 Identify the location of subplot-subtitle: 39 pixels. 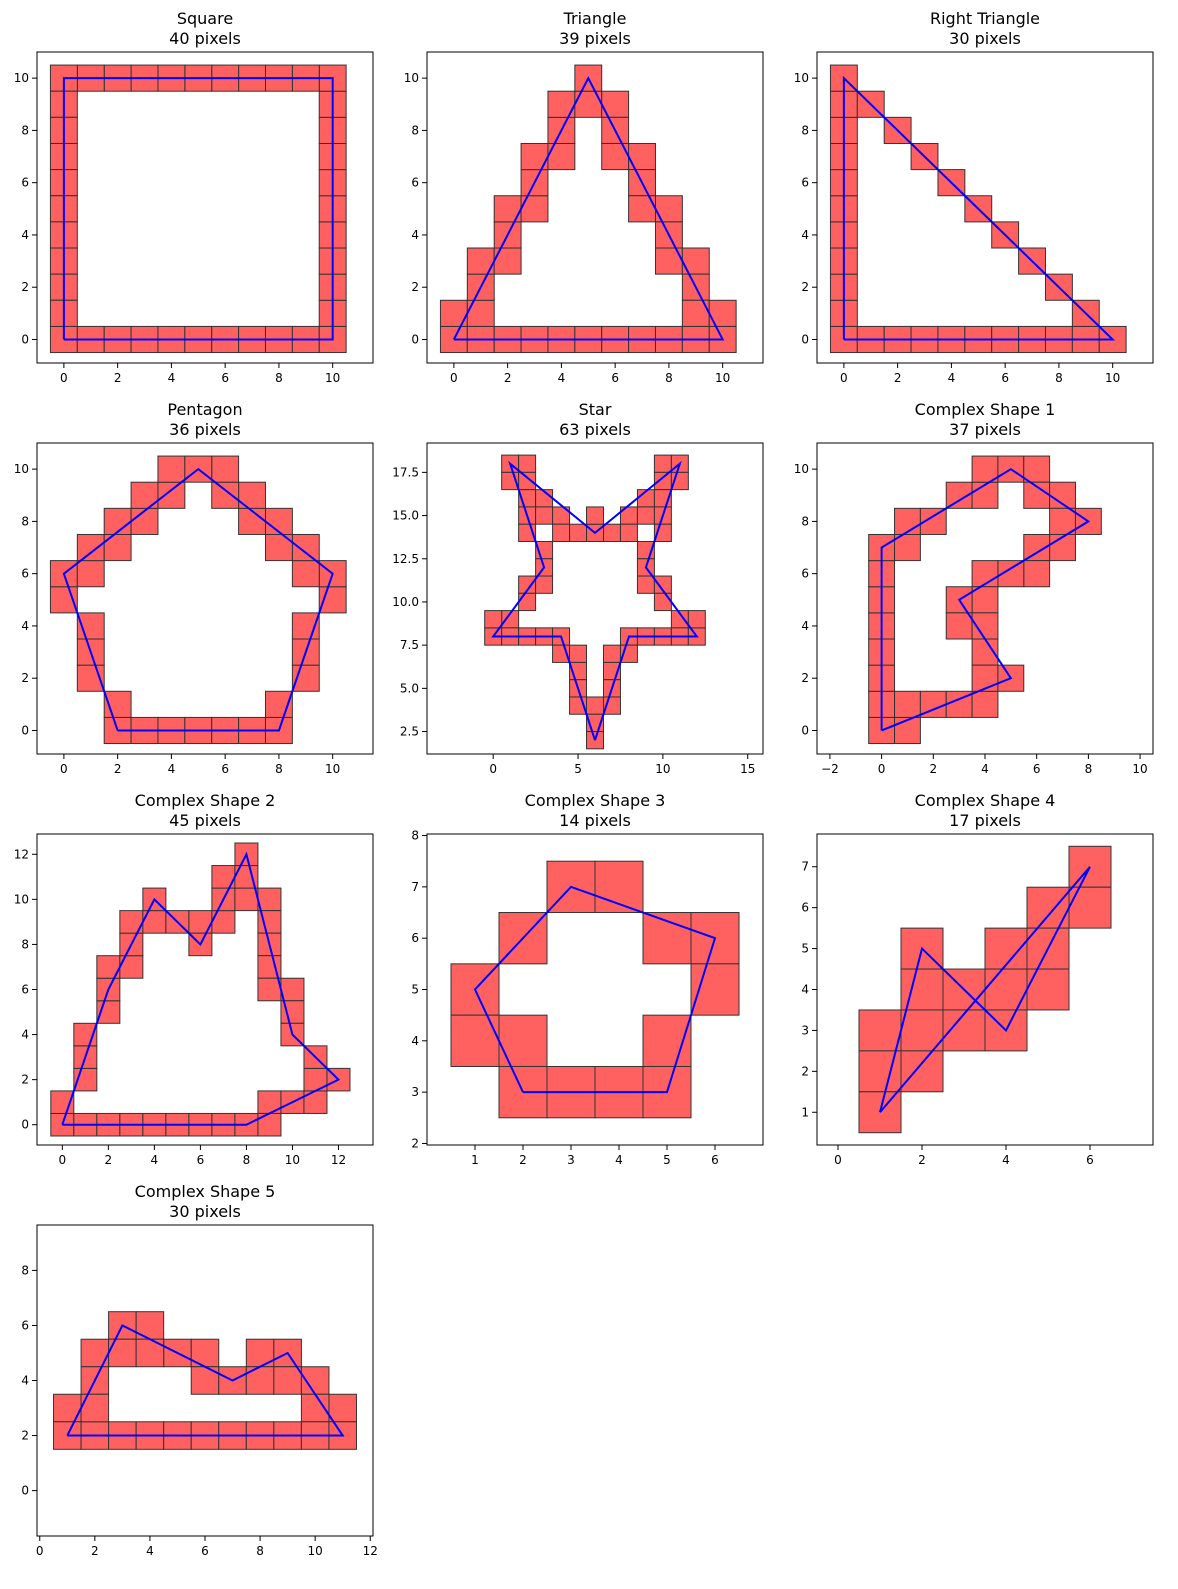
(595, 38).